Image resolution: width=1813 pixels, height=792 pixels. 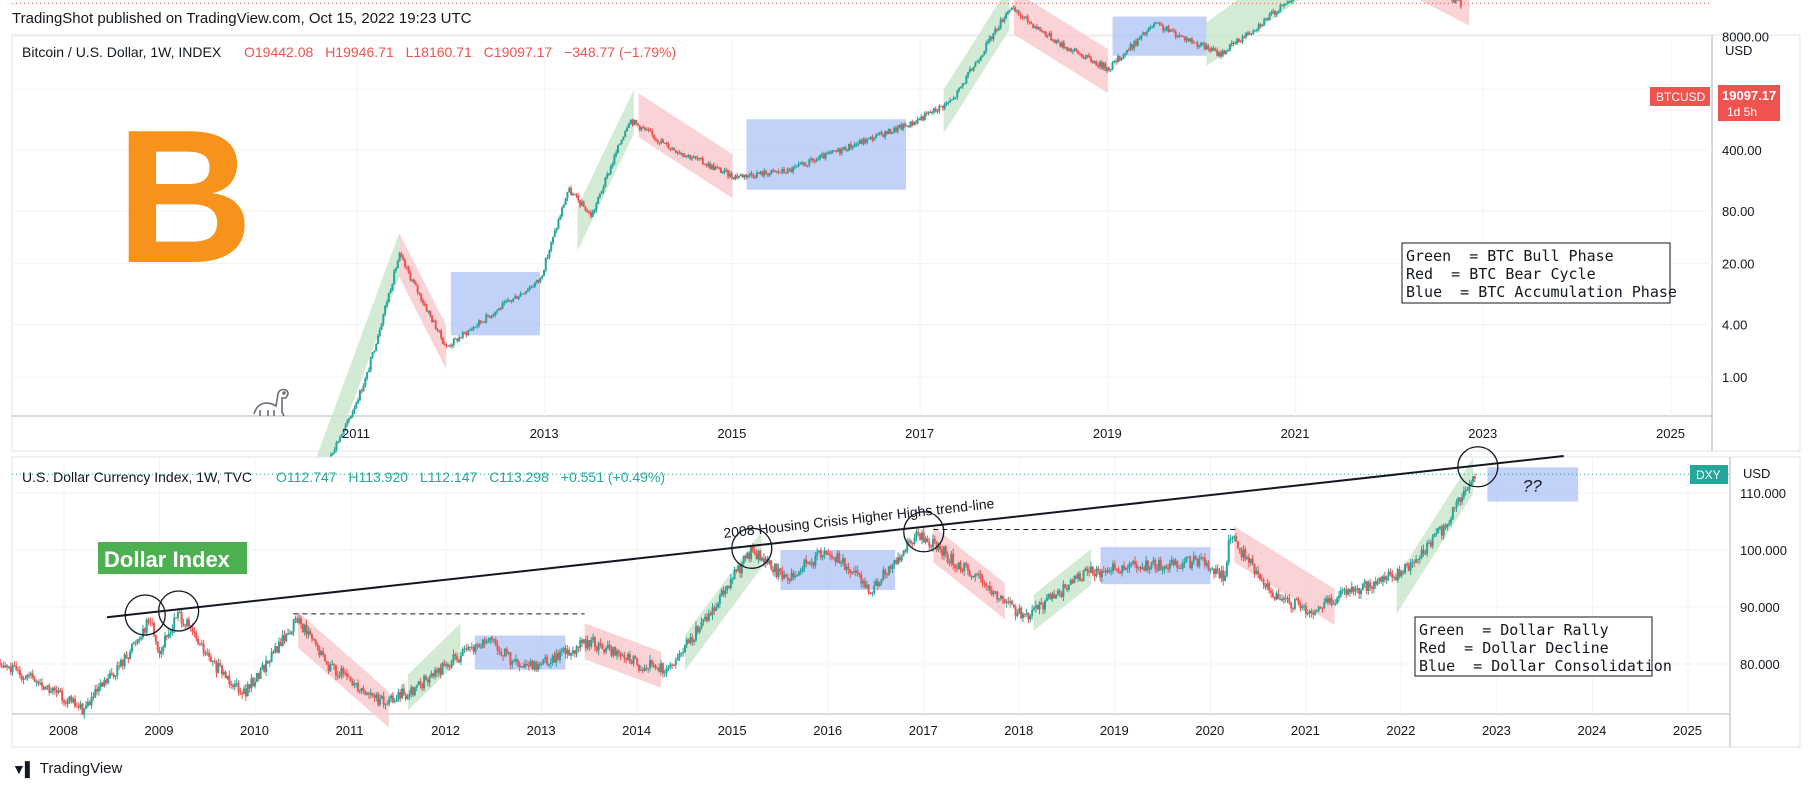 What do you see at coordinates (1756, 473) in the screenshot?
I see `dxy-currency-label: USD` at bounding box center [1756, 473].